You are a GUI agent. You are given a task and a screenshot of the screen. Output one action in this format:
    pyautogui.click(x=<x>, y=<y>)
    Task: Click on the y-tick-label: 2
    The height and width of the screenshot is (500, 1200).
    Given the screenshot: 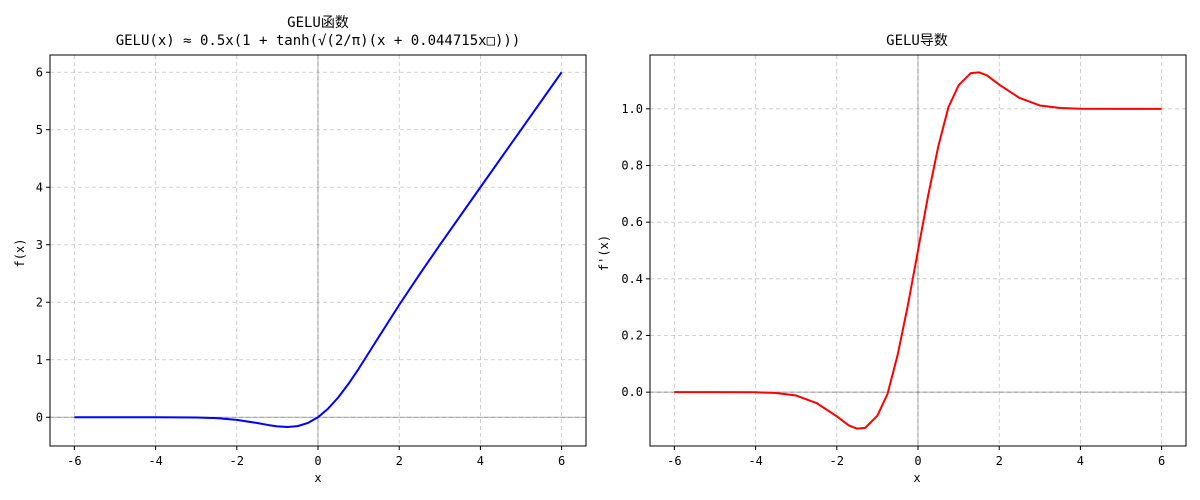 What is the action you would take?
    pyautogui.click(x=39, y=302)
    